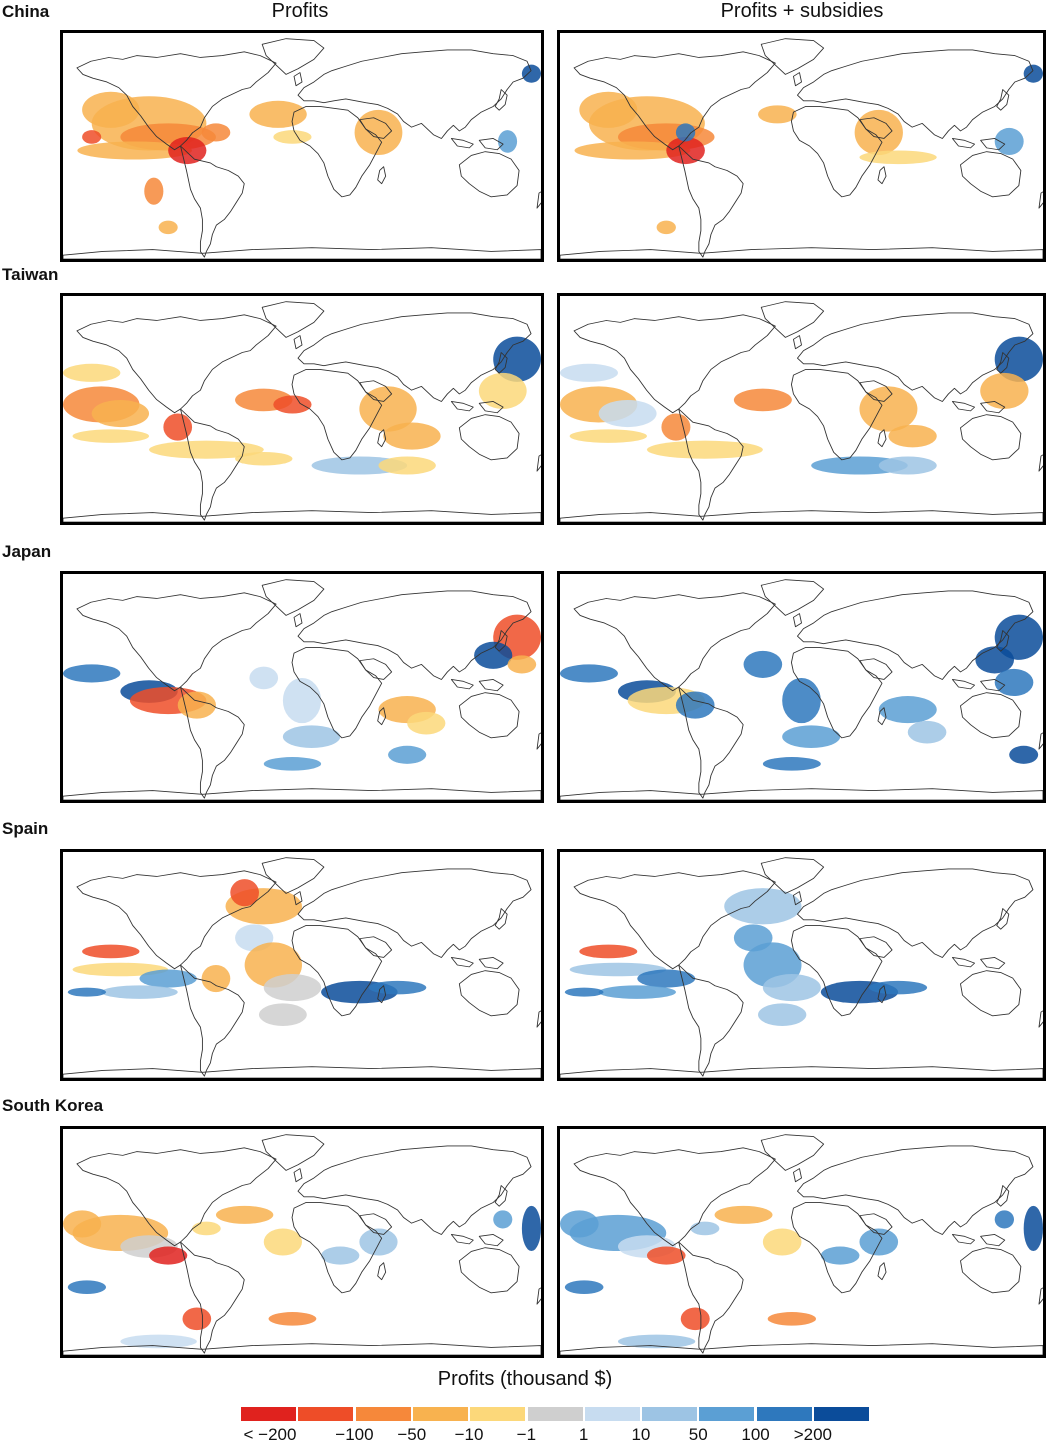  I want to click on legend-tick-label: < −200, so click(270, 1434).